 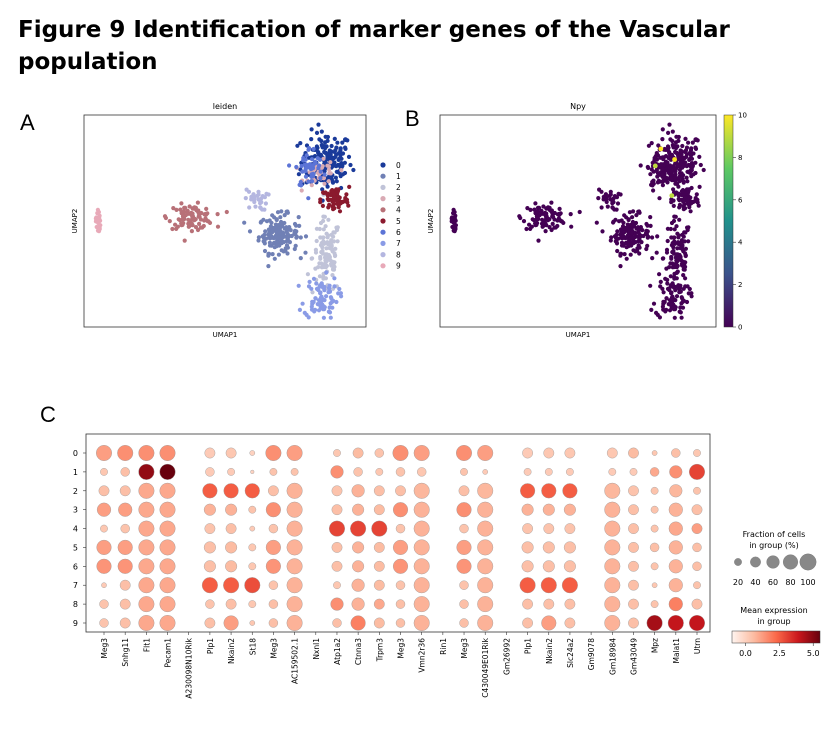 What do you see at coordinates (294, 509) in the screenshot?
I see `dot-group-3-gene-AC159502.1` at bounding box center [294, 509].